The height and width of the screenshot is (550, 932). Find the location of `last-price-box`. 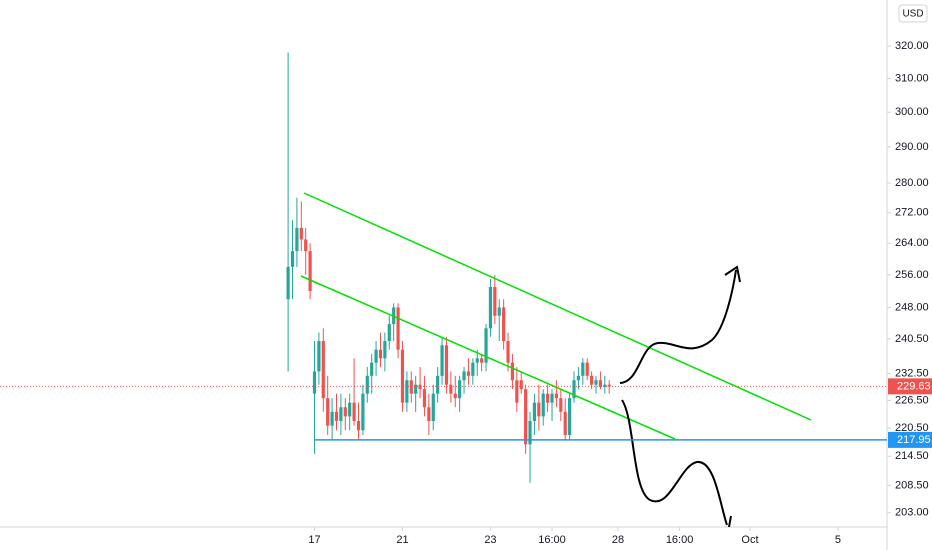

last-price-box is located at coordinates (910, 386).